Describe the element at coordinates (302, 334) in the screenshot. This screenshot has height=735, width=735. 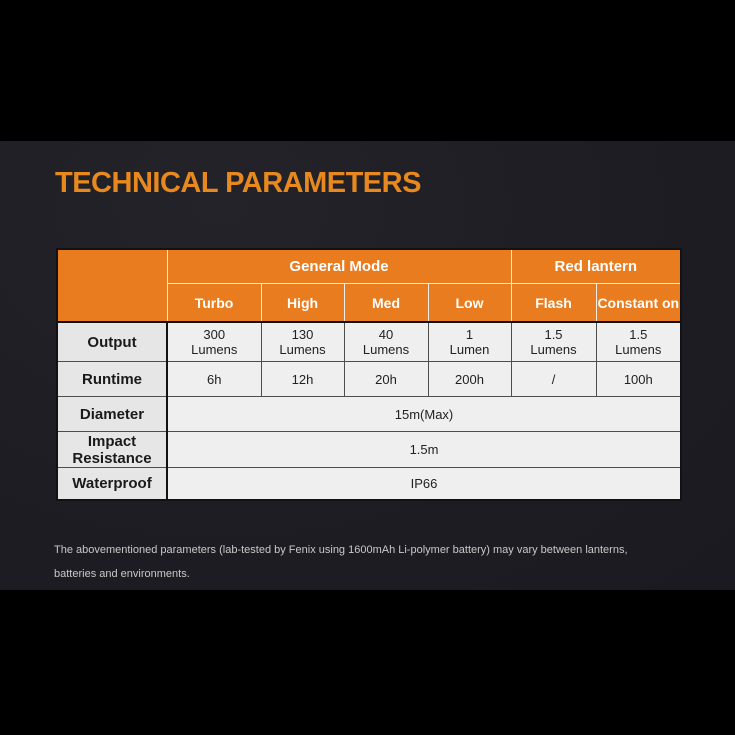
I see `cell-value: 130` at that location.